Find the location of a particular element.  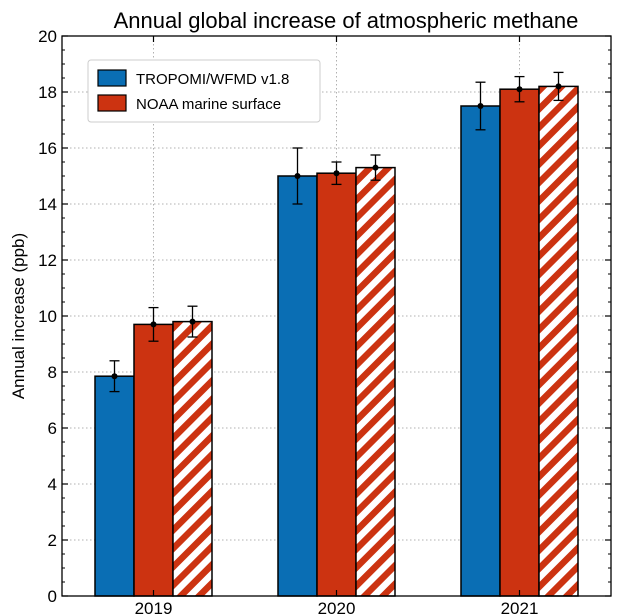

x-tick-label: 2019 is located at coordinates (154, 607).